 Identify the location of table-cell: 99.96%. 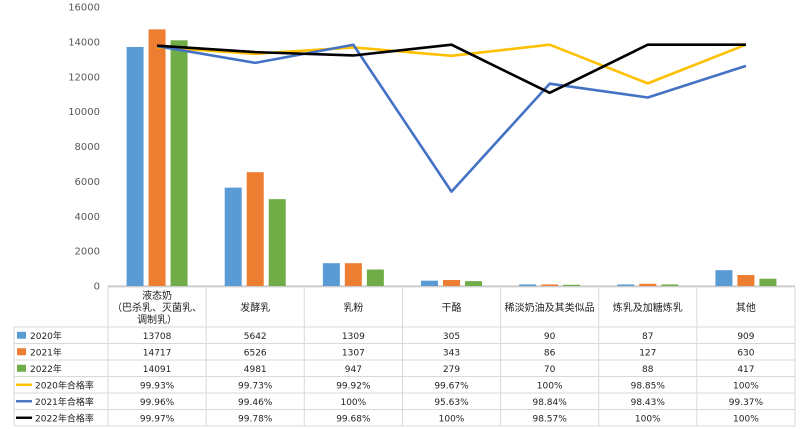
(157, 403).